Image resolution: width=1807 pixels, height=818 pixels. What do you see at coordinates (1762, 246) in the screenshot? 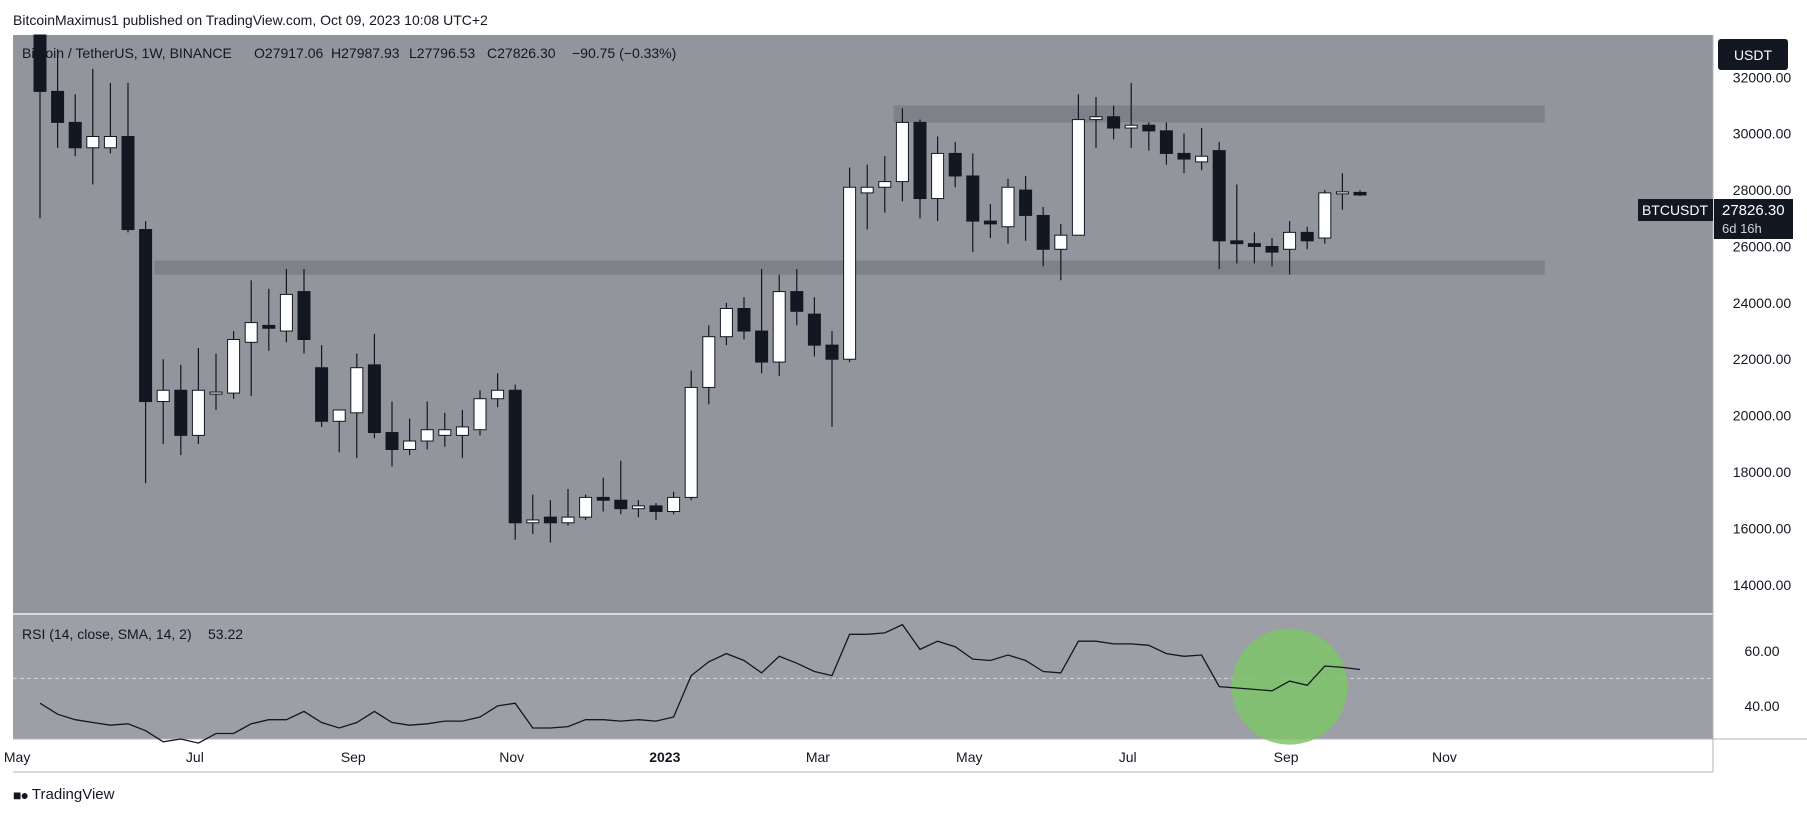
I see `price-tick-label: 26000.00` at bounding box center [1762, 246].